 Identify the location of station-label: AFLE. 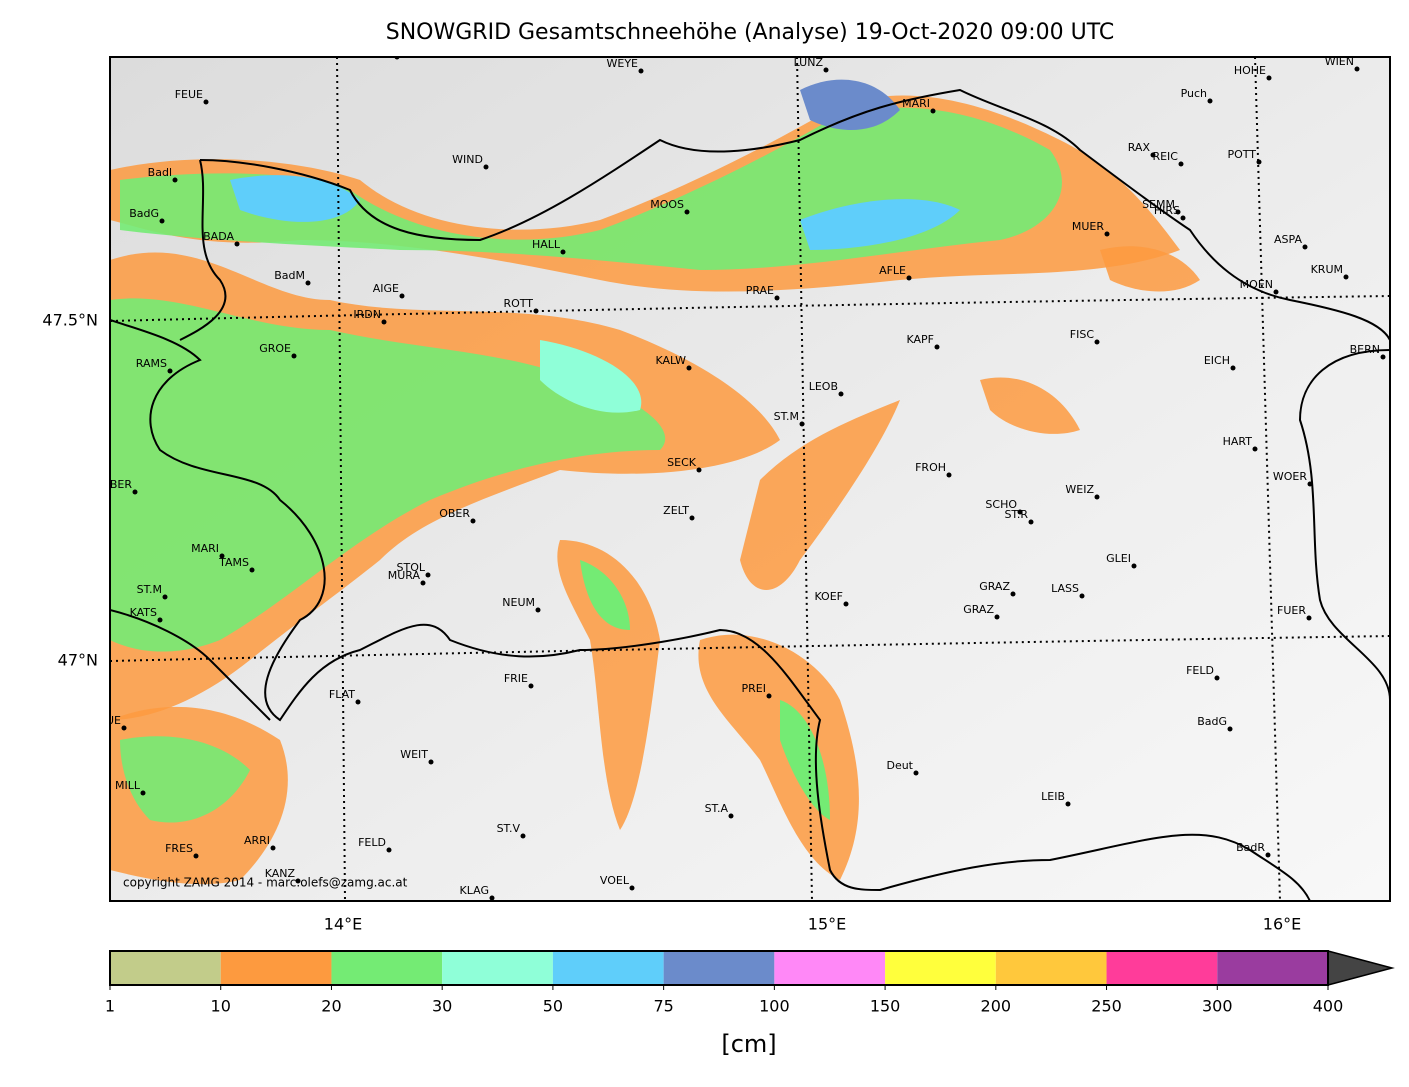
(892, 270).